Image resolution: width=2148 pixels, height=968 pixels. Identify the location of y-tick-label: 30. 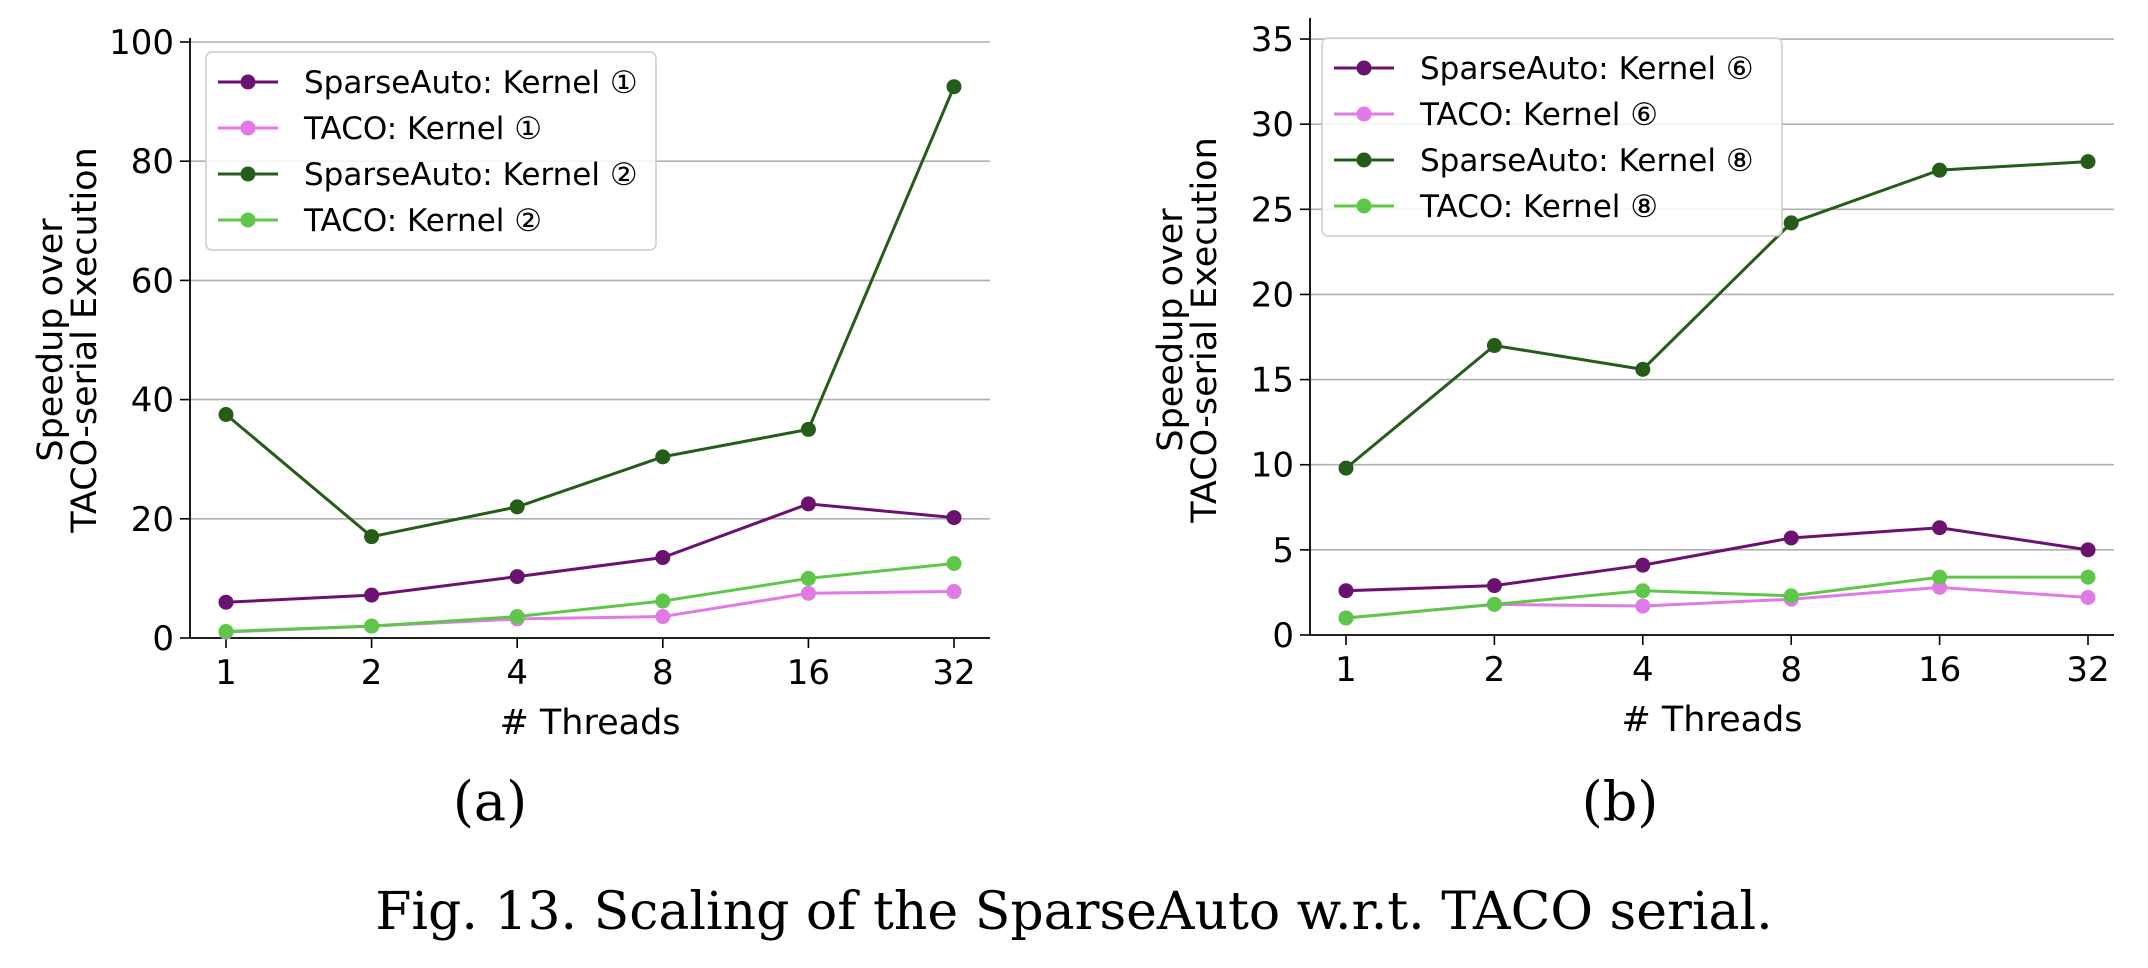
(1272, 125).